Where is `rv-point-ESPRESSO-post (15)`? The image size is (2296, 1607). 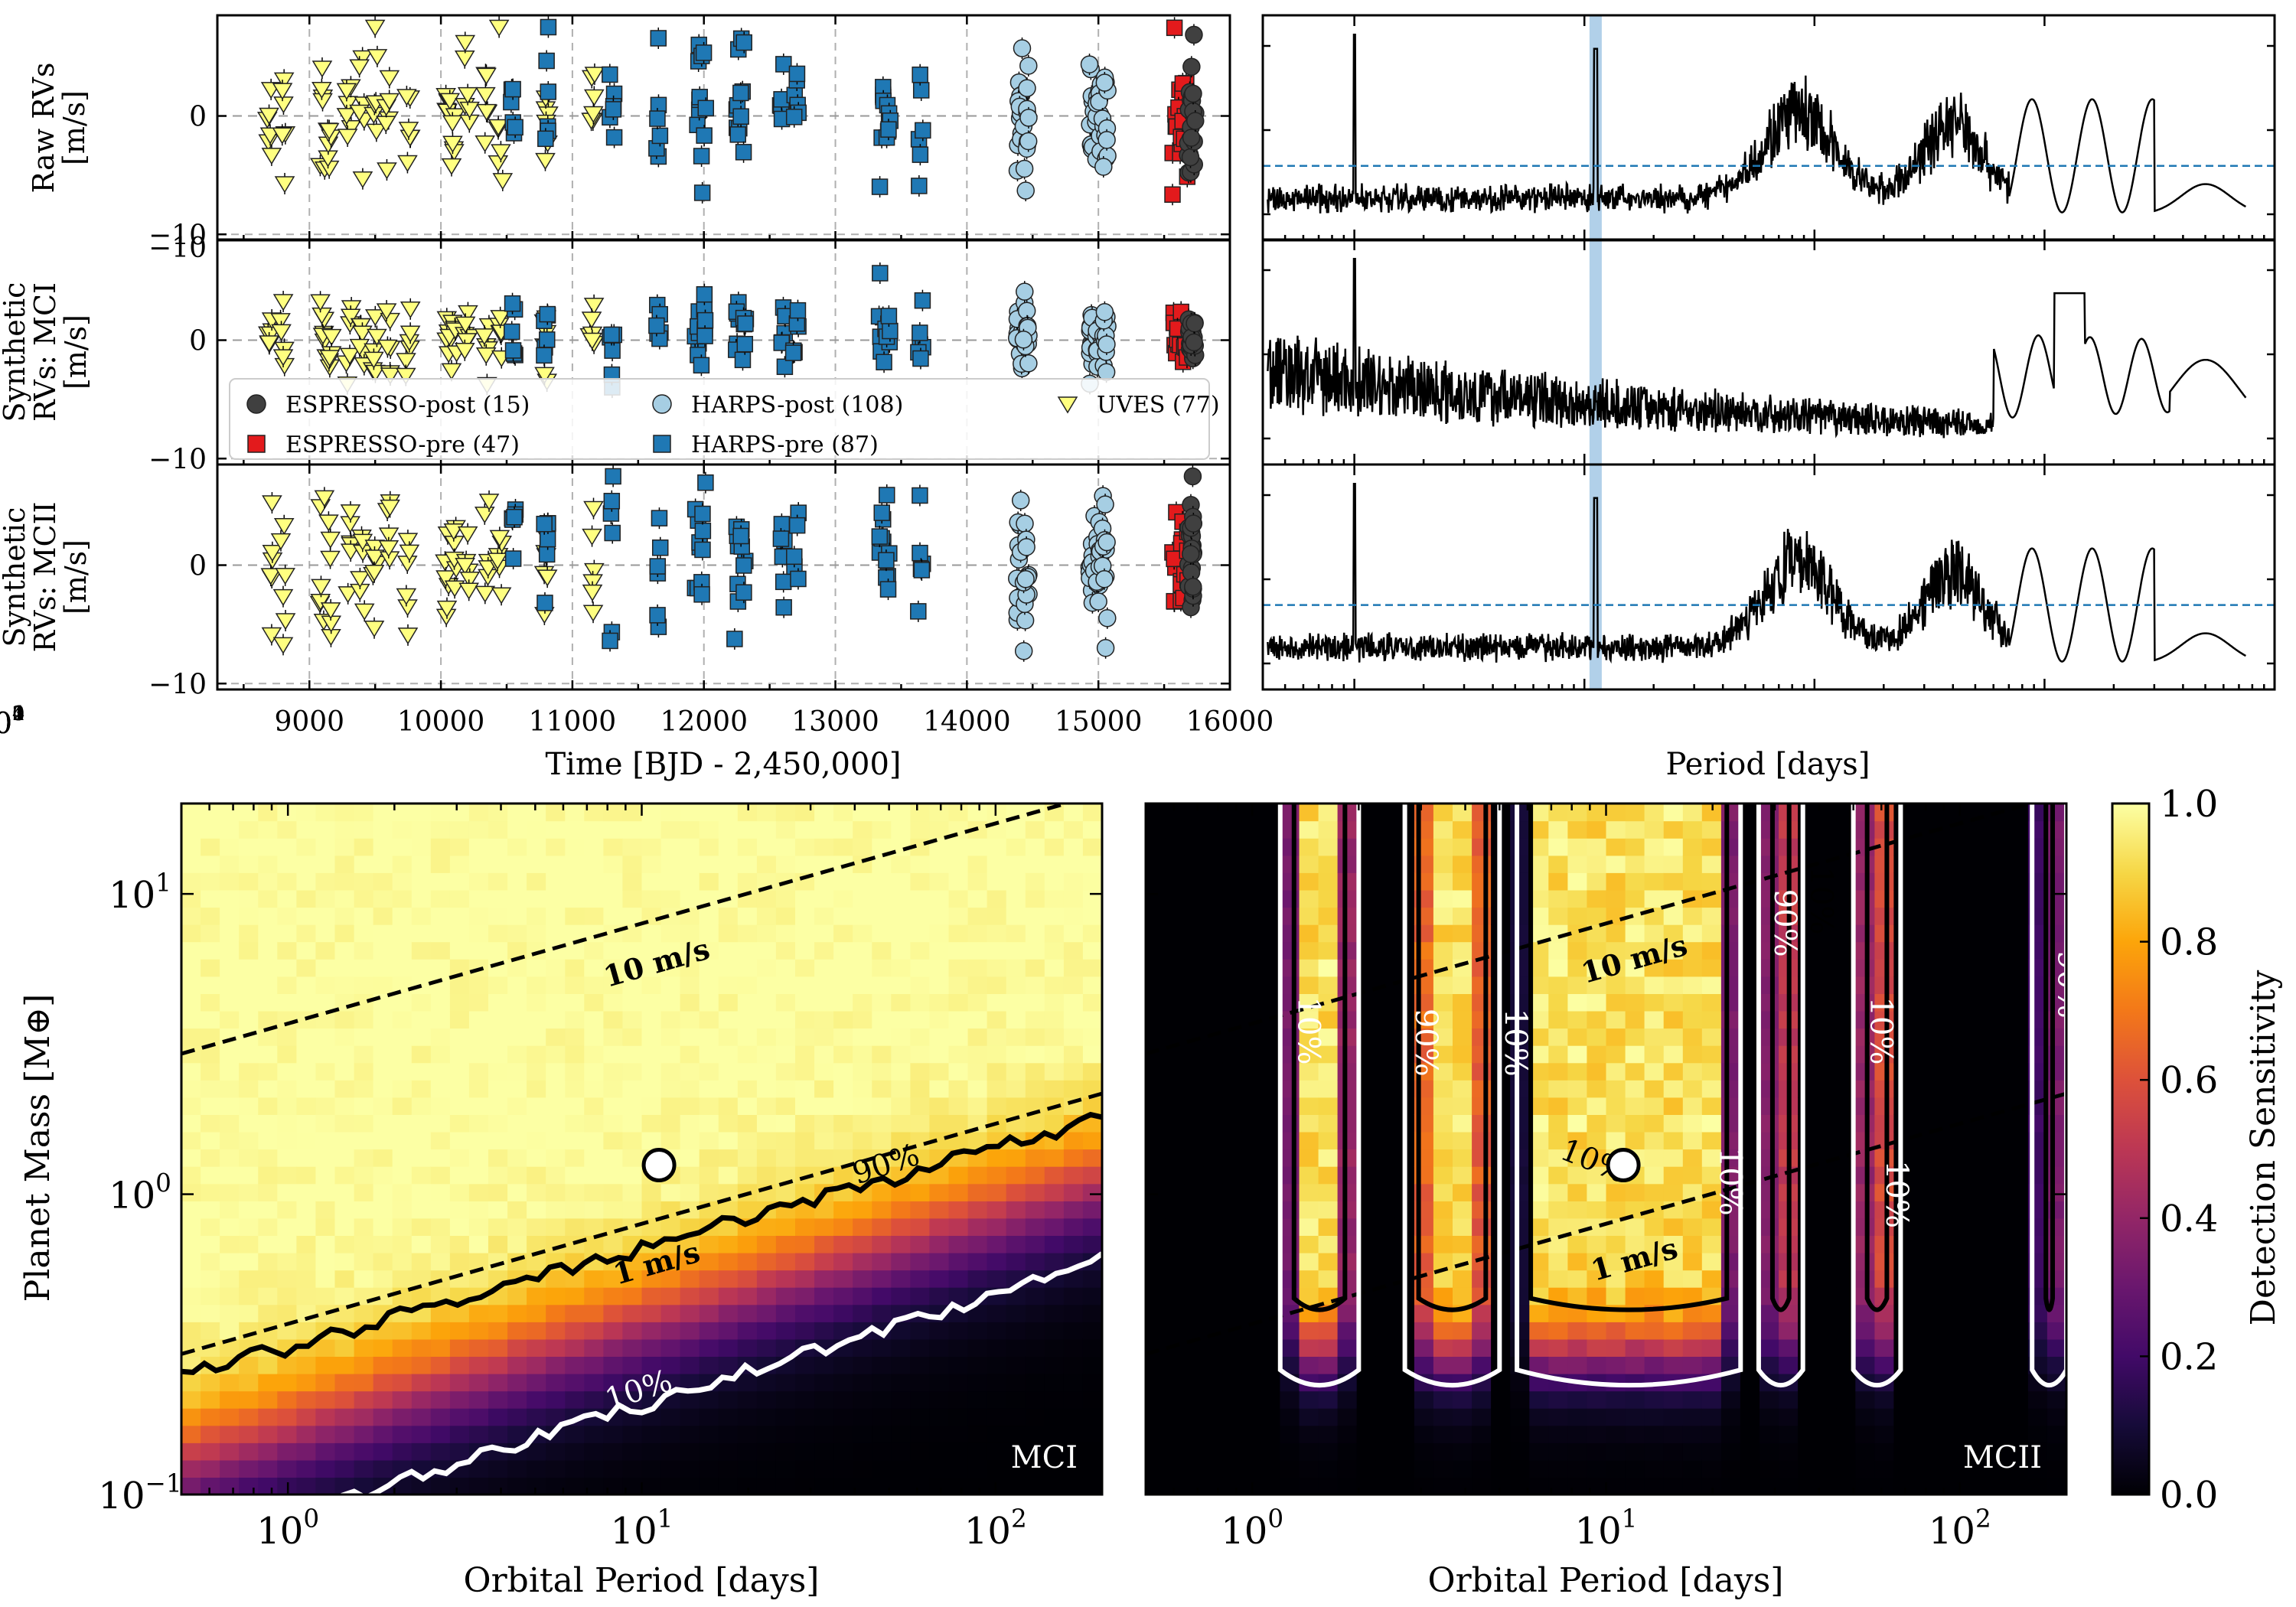 rv-point-ESPRESSO-post (15) is located at coordinates (1193, 587).